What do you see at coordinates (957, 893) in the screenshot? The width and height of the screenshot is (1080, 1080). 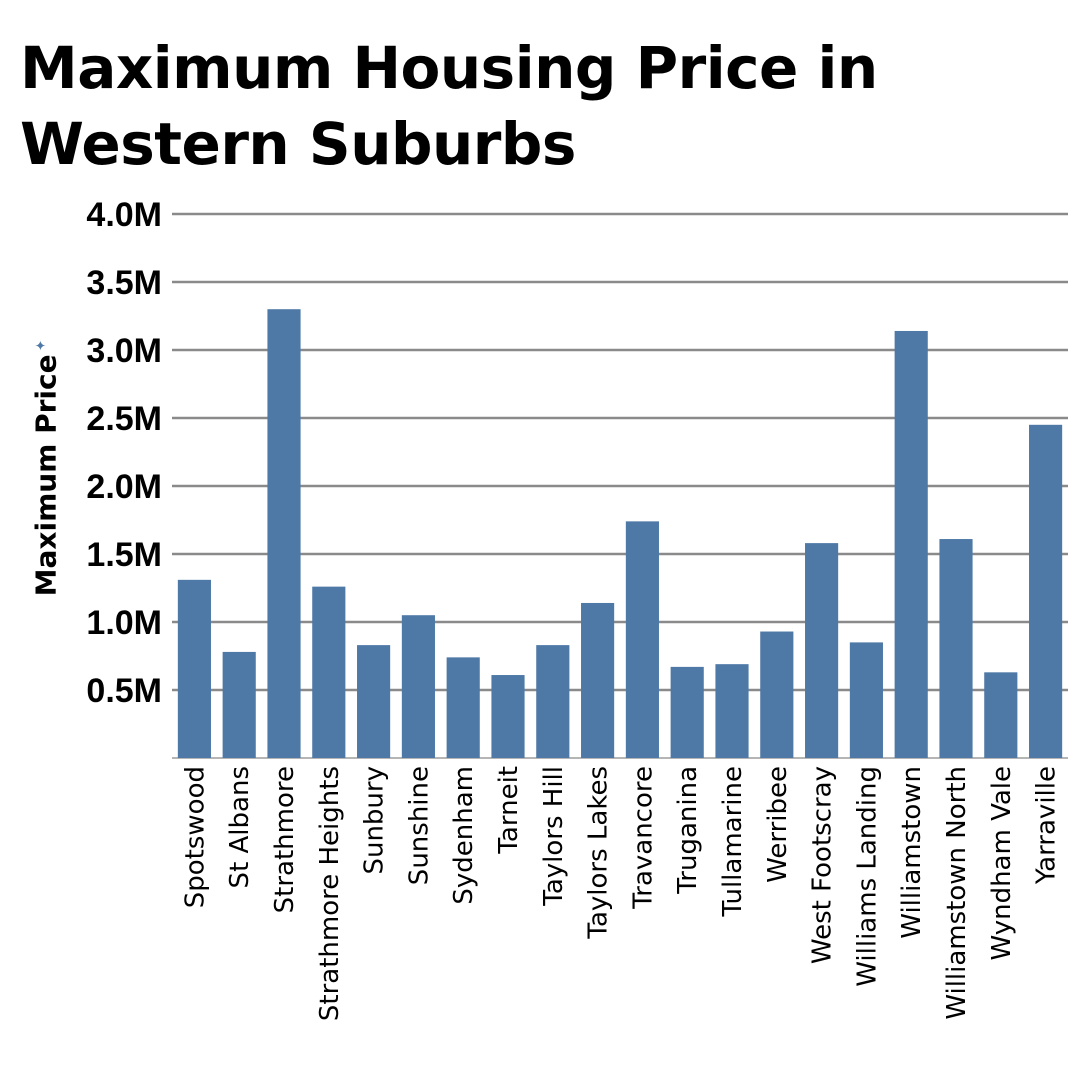 I see `x-tick-label: Williamstown North` at bounding box center [957, 893].